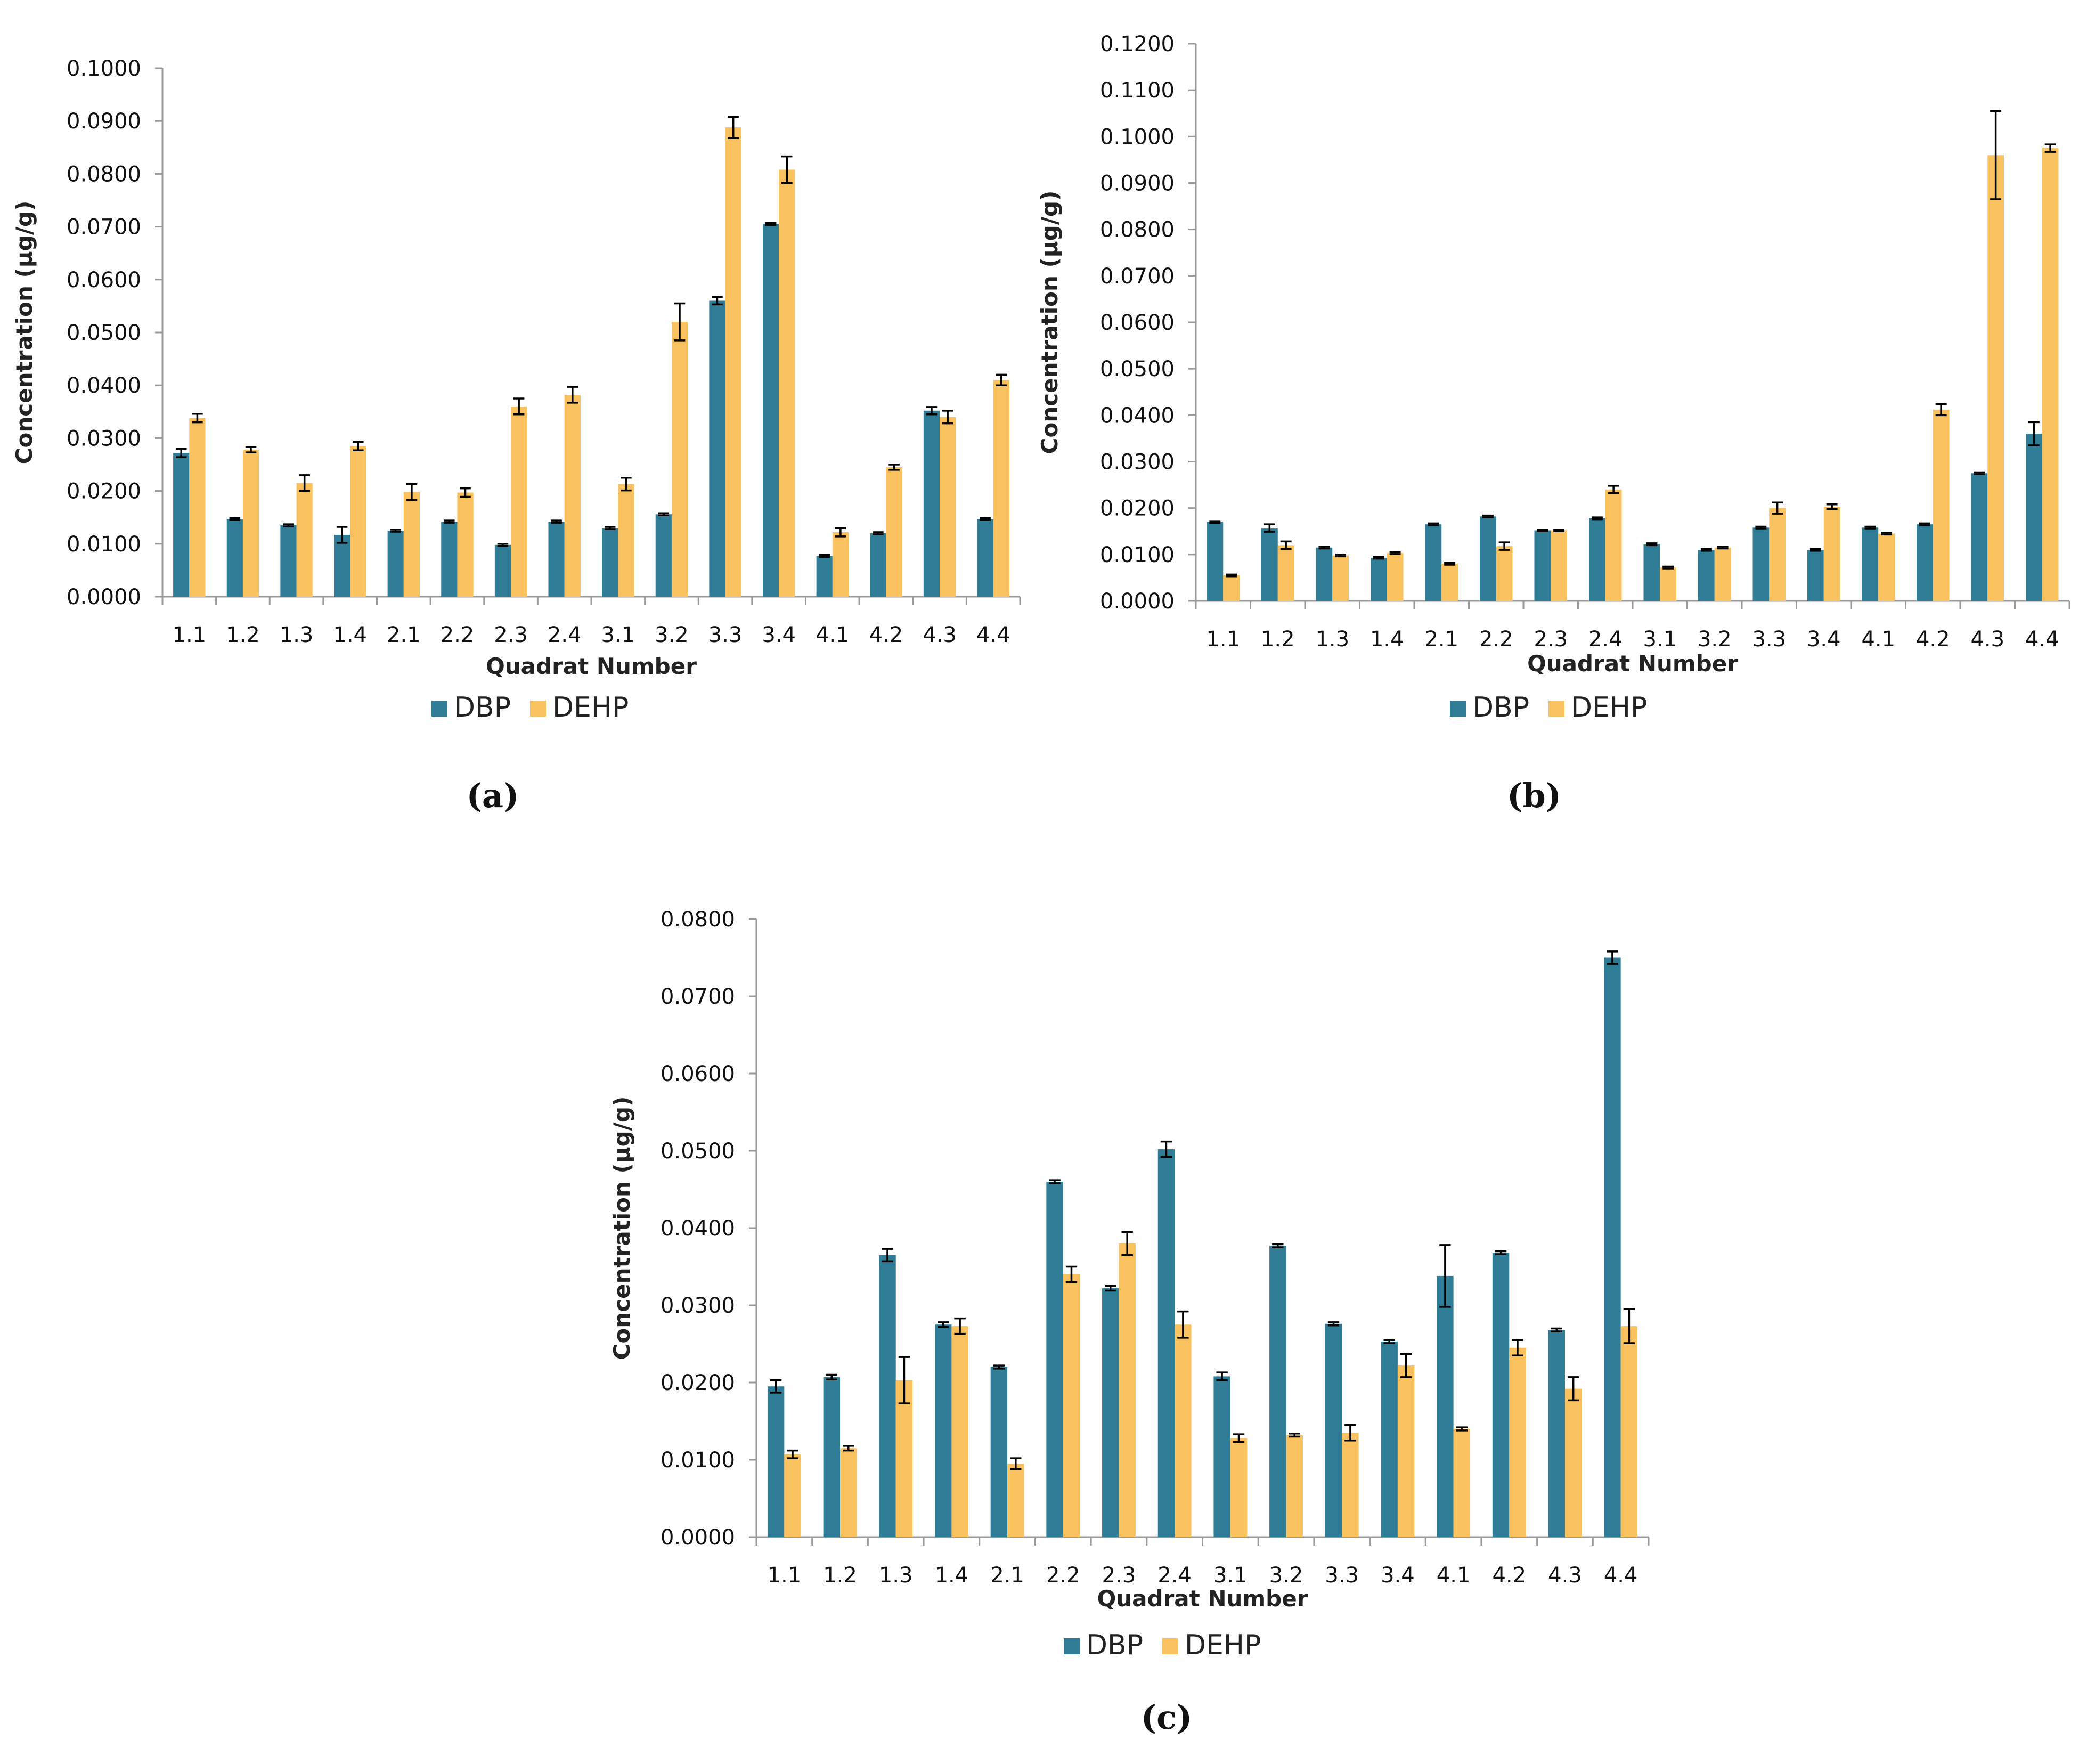  What do you see at coordinates (1534, 795) in the screenshot?
I see `panel-caption: (b)` at bounding box center [1534, 795].